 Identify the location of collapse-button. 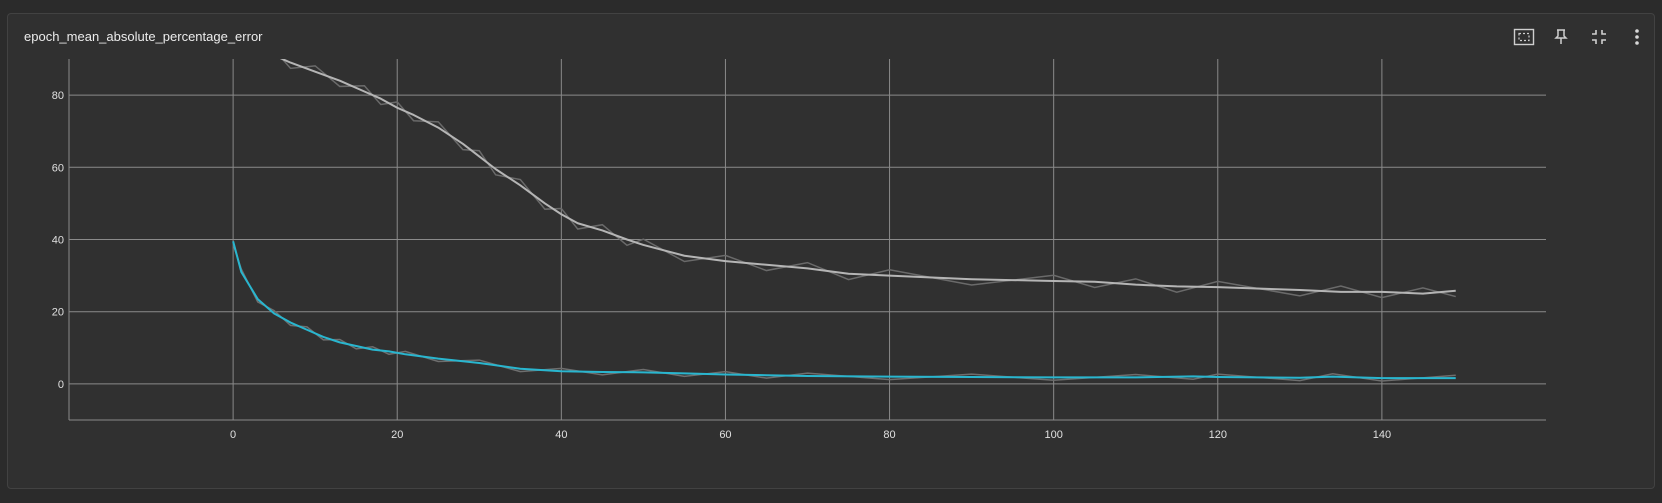
(1599, 37).